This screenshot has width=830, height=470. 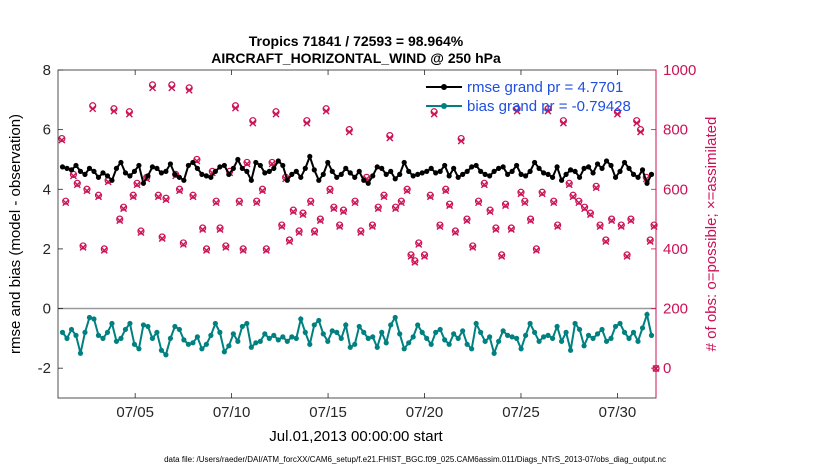 I want to click on left-y-tick-label-4: 6, so click(x=47, y=130).